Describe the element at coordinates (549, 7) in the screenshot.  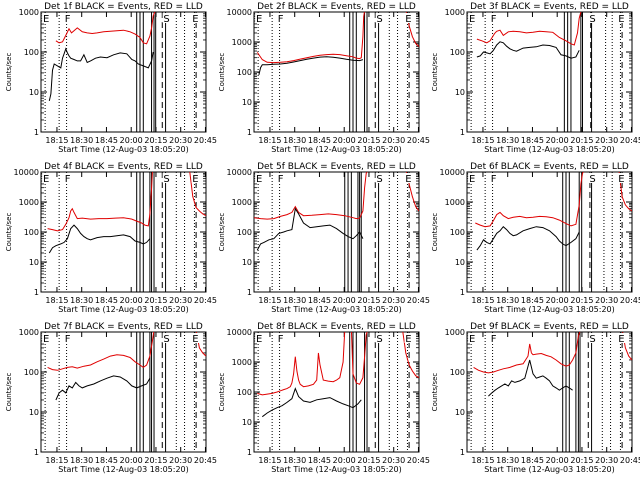
I see `panel-title: Det 3f BLACK = Events, RED = LLD` at that location.